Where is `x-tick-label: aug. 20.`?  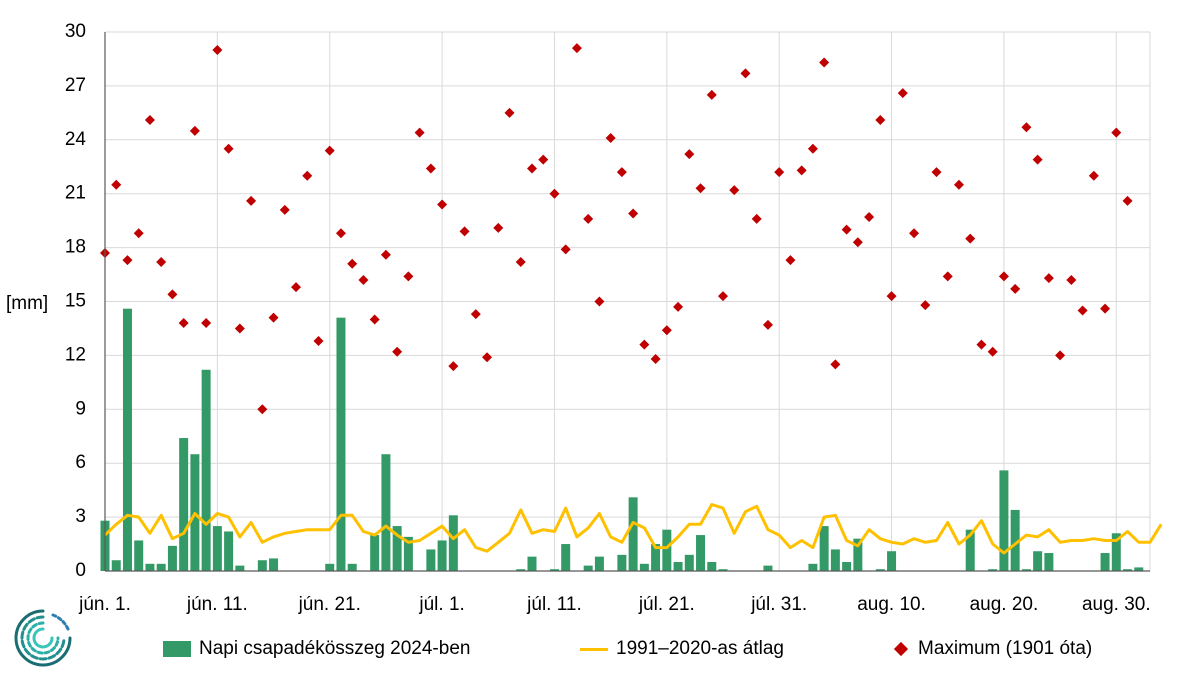 x-tick-label: aug. 20. is located at coordinates (1004, 604).